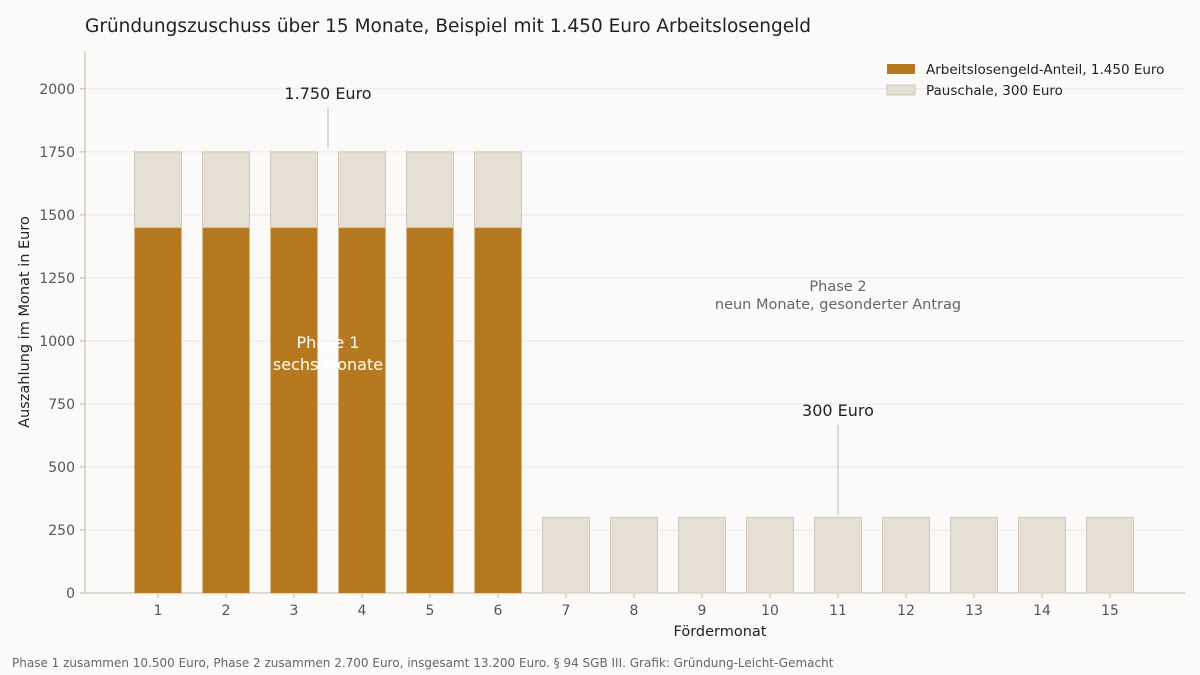  I want to click on x-tick-label: 5, so click(430, 611).